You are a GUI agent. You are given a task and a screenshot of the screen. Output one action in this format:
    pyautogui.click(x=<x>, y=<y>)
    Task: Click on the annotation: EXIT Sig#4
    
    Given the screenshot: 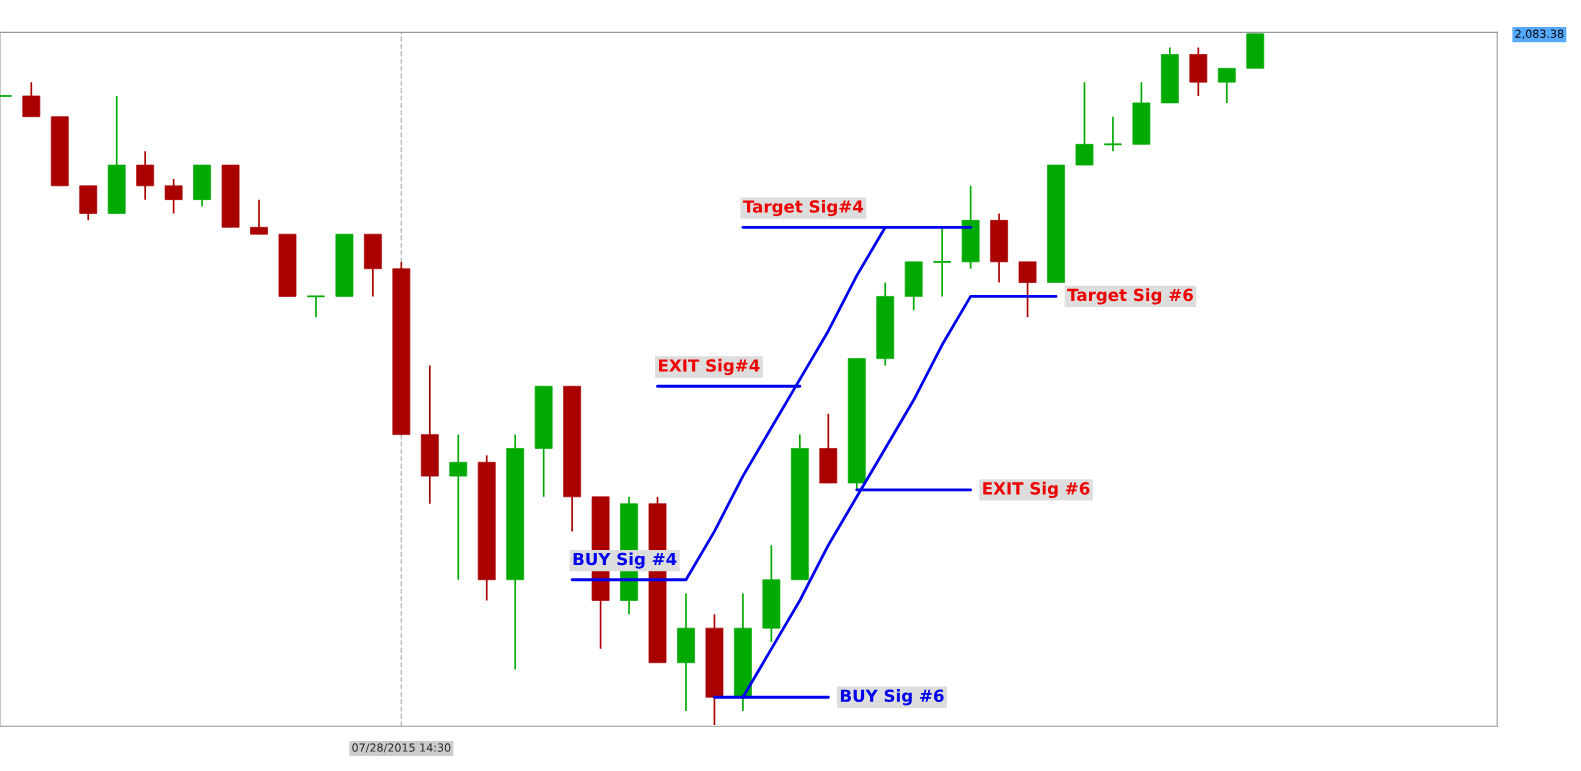 What is the action you would take?
    pyautogui.click(x=709, y=367)
    